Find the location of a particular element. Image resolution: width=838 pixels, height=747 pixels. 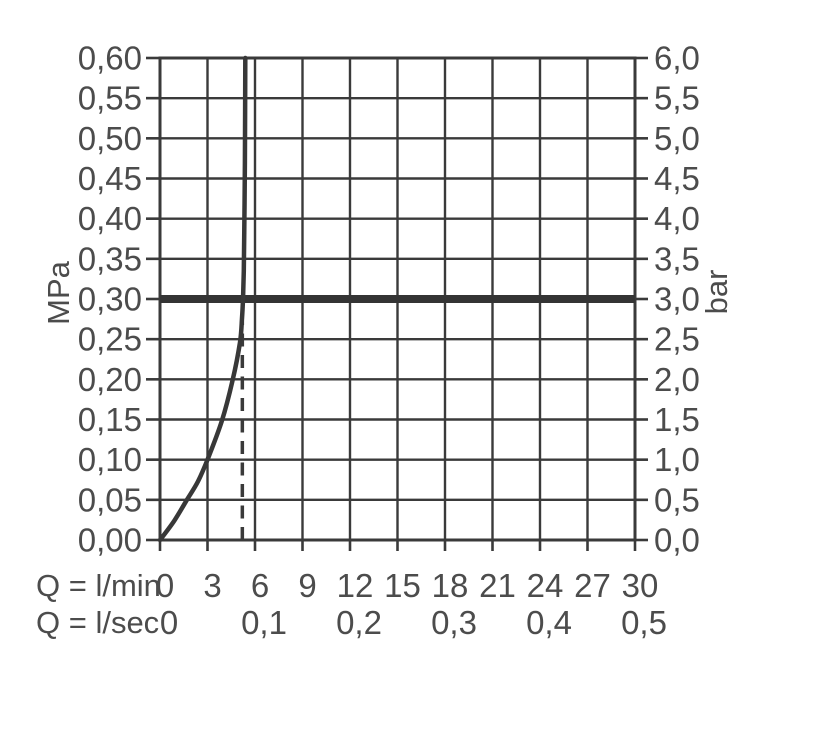

x-lmin-tick-label: 18 is located at coordinates (450, 585).